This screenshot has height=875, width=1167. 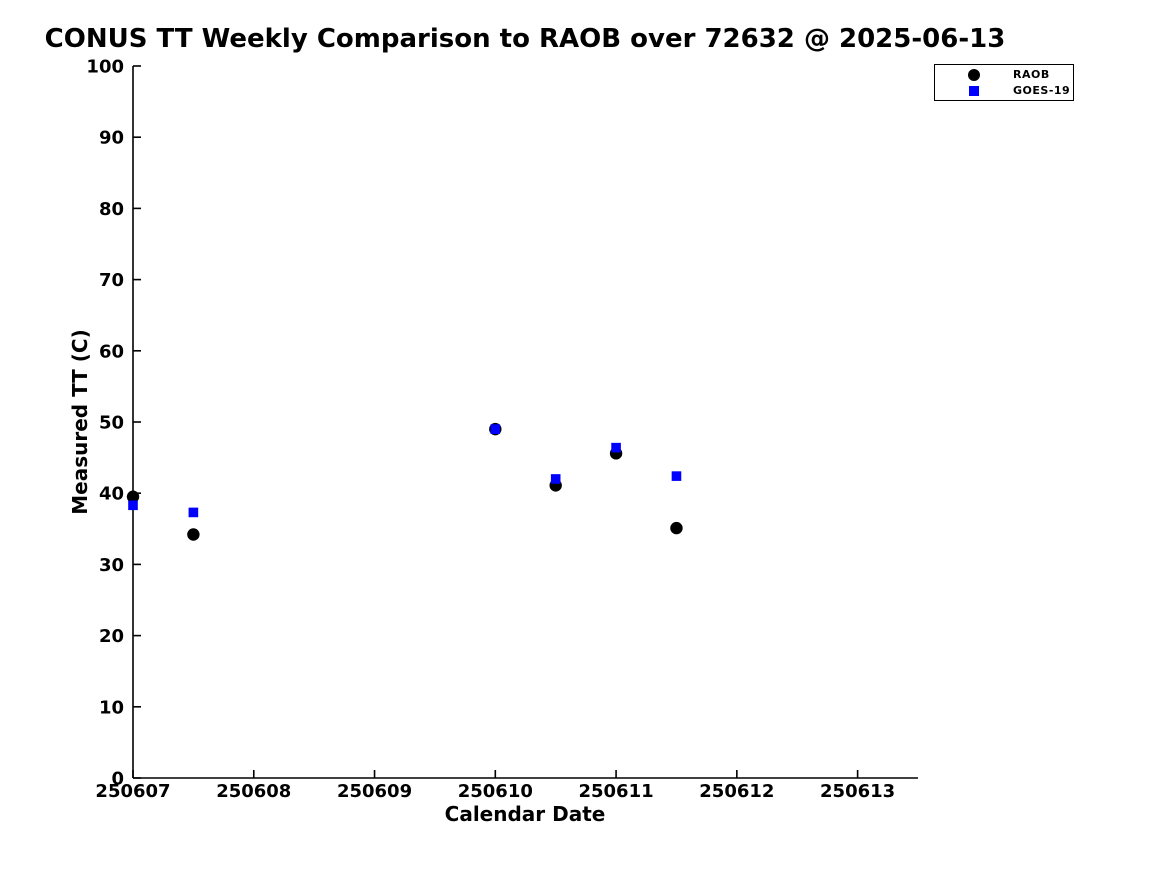 What do you see at coordinates (111, 209) in the screenshot?
I see `y-tick-label: 80` at bounding box center [111, 209].